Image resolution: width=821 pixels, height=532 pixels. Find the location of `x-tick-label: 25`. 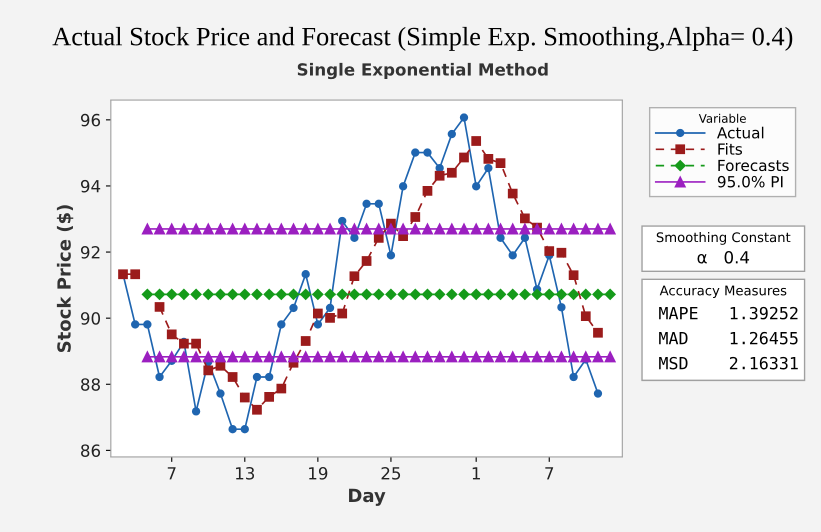

x-tick-label: 25 is located at coordinates (391, 473).